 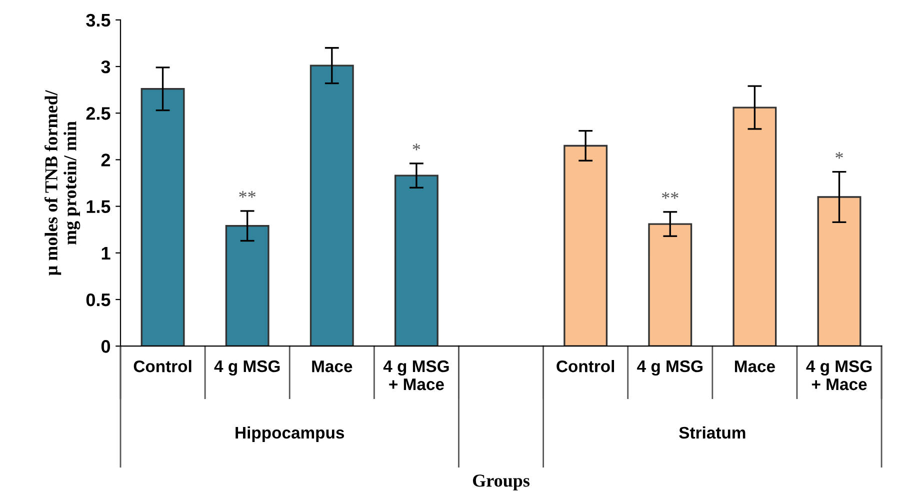 I want to click on y-tick-label: 1, so click(x=106, y=253).